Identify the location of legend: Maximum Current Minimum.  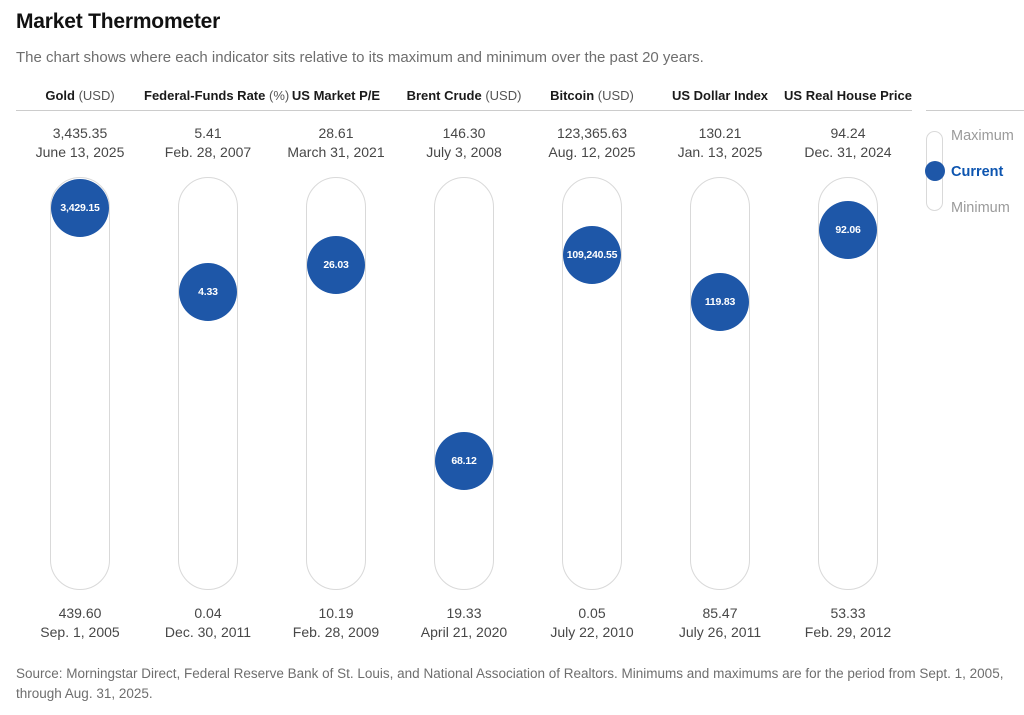
(974, 365).